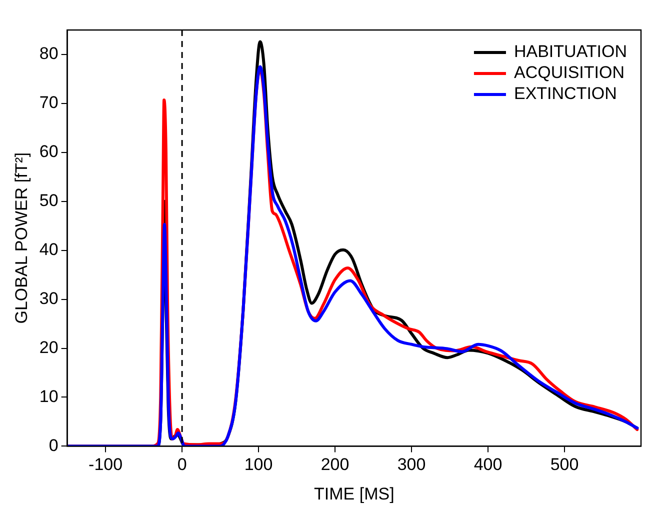 The width and height of the screenshot is (657, 509). What do you see at coordinates (48, 347) in the screenshot?
I see `y-tick-label: 20` at bounding box center [48, 347].